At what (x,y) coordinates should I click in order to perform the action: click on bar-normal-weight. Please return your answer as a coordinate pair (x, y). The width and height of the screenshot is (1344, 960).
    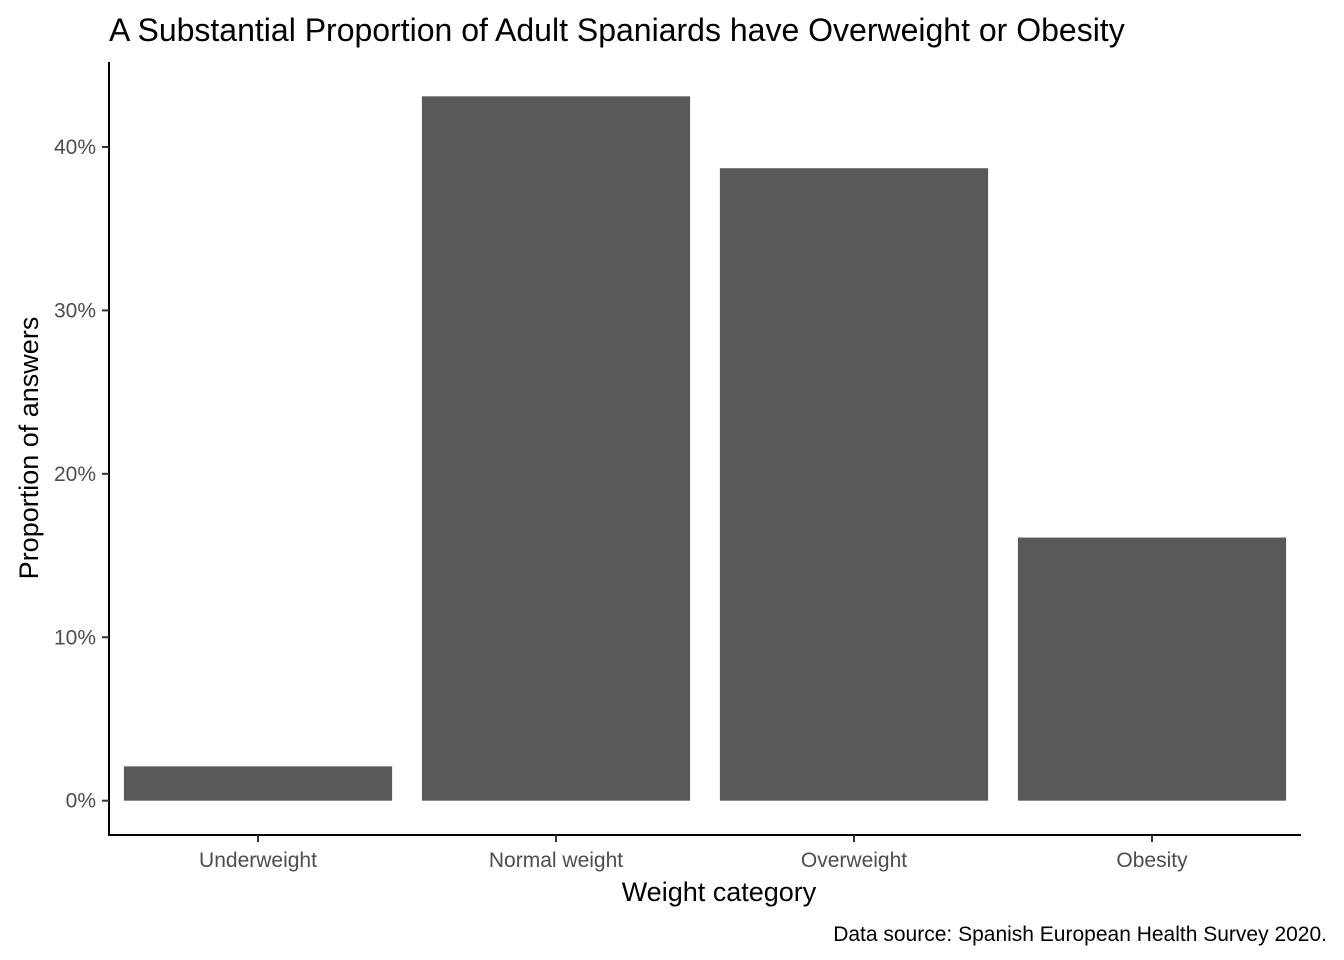
    Looking at the image, I should click on (556, 448).